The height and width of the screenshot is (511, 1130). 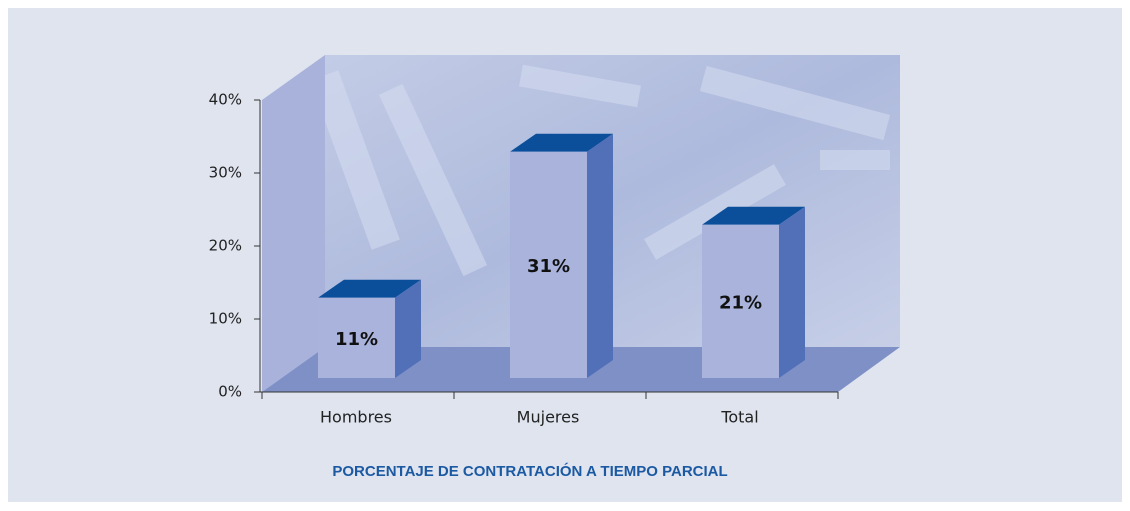 I want to click on value-label: 31%, so click(x=548, y=266).